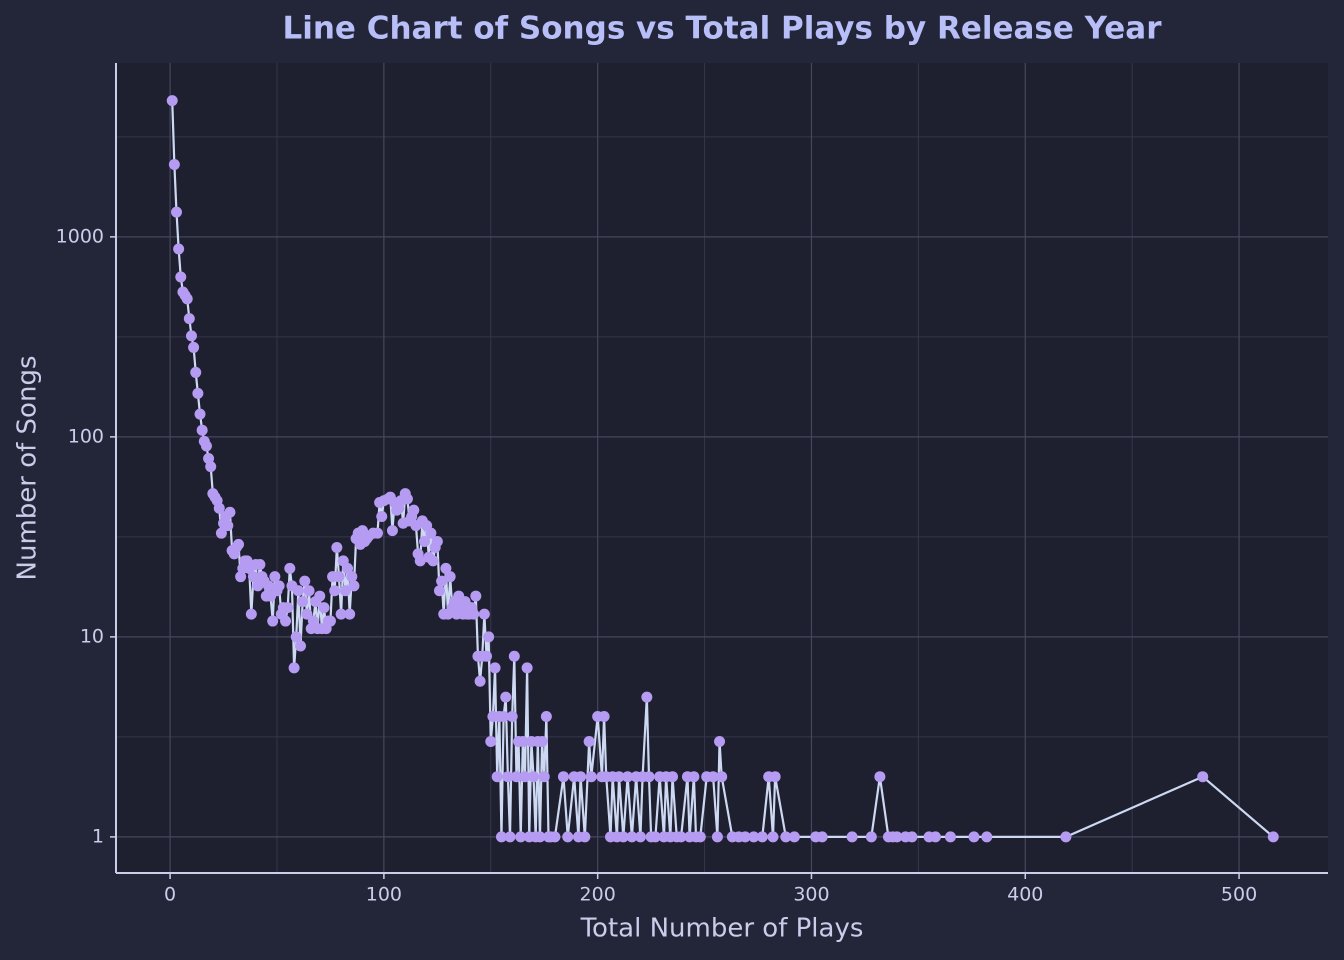 This screenshot has height=960, width=1344. What do you see at coordinates (811, 895) in the screenshot?
I see `x-tick-label: 300` at bounding box center [811, 895].